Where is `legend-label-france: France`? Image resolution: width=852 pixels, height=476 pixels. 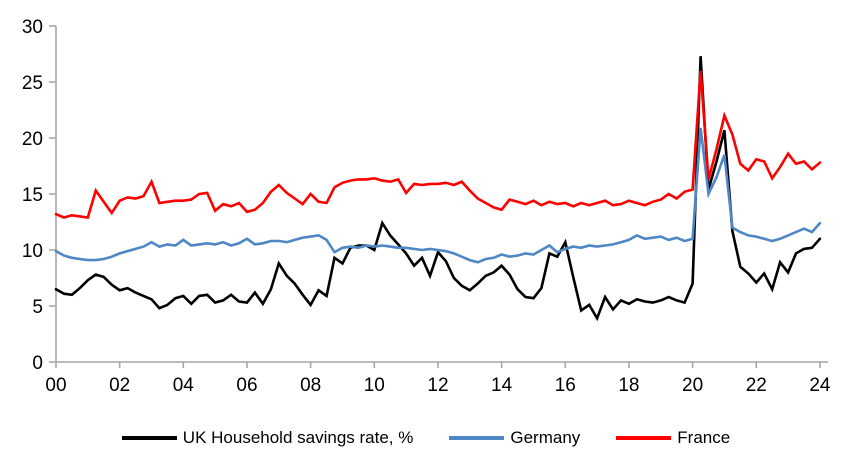
legend-label-france: France is located at coordinates (704, 437).